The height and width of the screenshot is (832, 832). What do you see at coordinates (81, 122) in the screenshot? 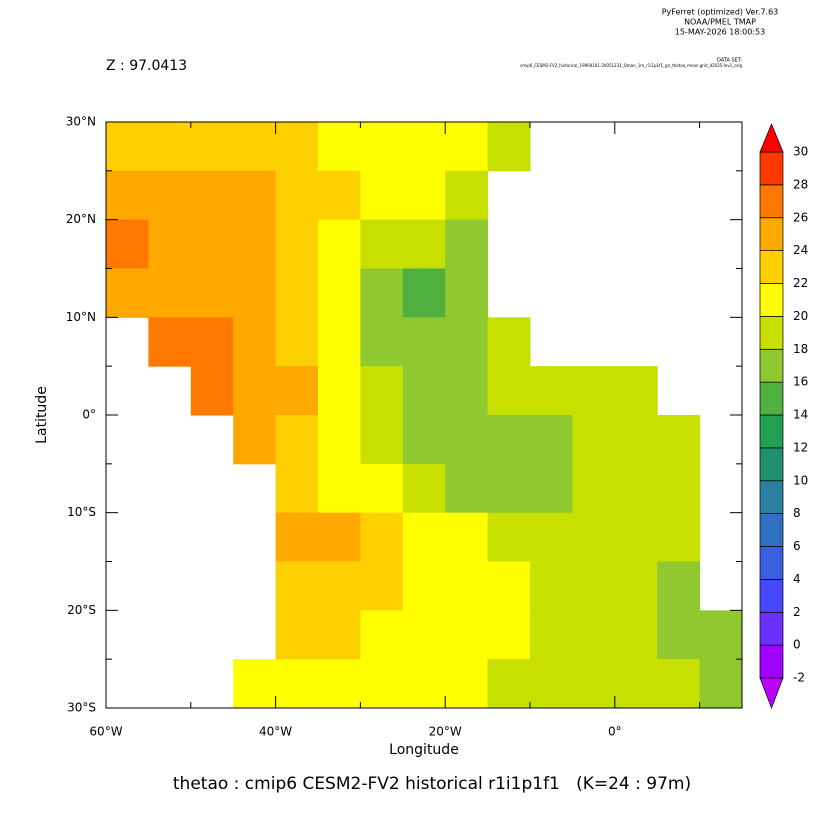
I see `y-tick-label: 30°N` at bounding box center [81, 122].